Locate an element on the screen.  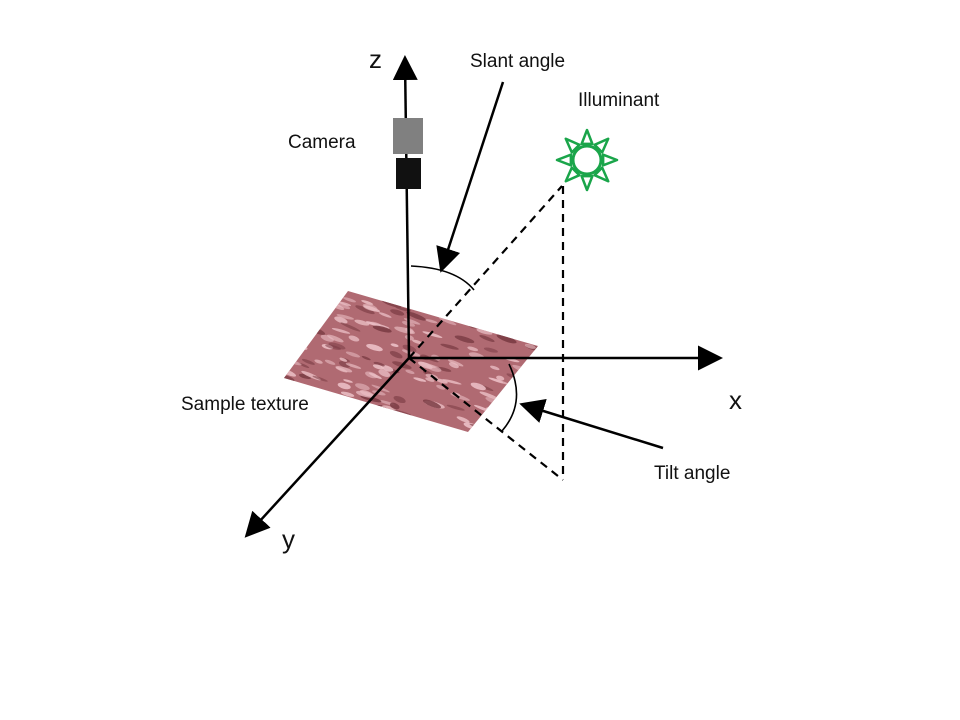
illuminant-direction-line is located at coordinates (485, 272).